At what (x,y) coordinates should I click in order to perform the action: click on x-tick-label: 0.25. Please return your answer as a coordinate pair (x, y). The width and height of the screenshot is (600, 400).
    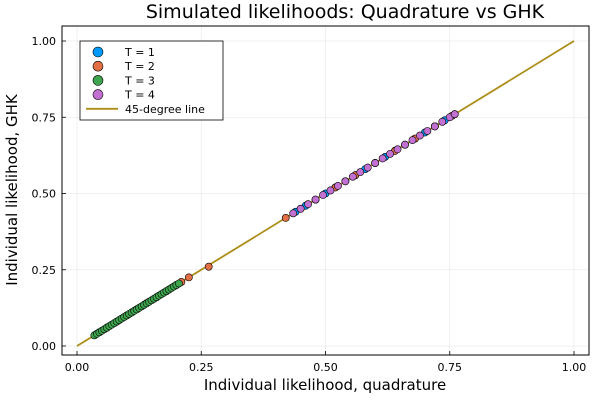
    Looking at the image, I should click on (201, 367).